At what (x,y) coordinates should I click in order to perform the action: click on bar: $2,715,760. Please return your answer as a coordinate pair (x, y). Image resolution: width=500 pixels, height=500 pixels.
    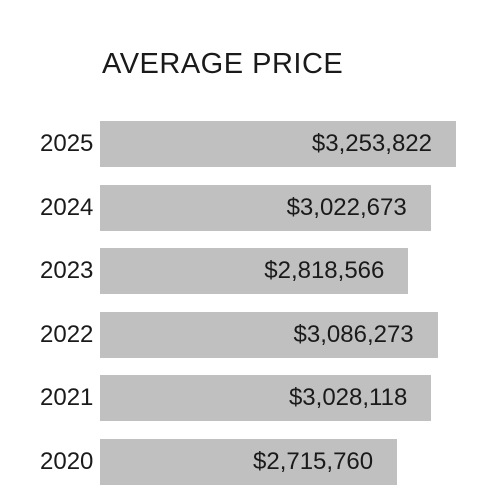
    Looking at the image, I should click on (249, 462).